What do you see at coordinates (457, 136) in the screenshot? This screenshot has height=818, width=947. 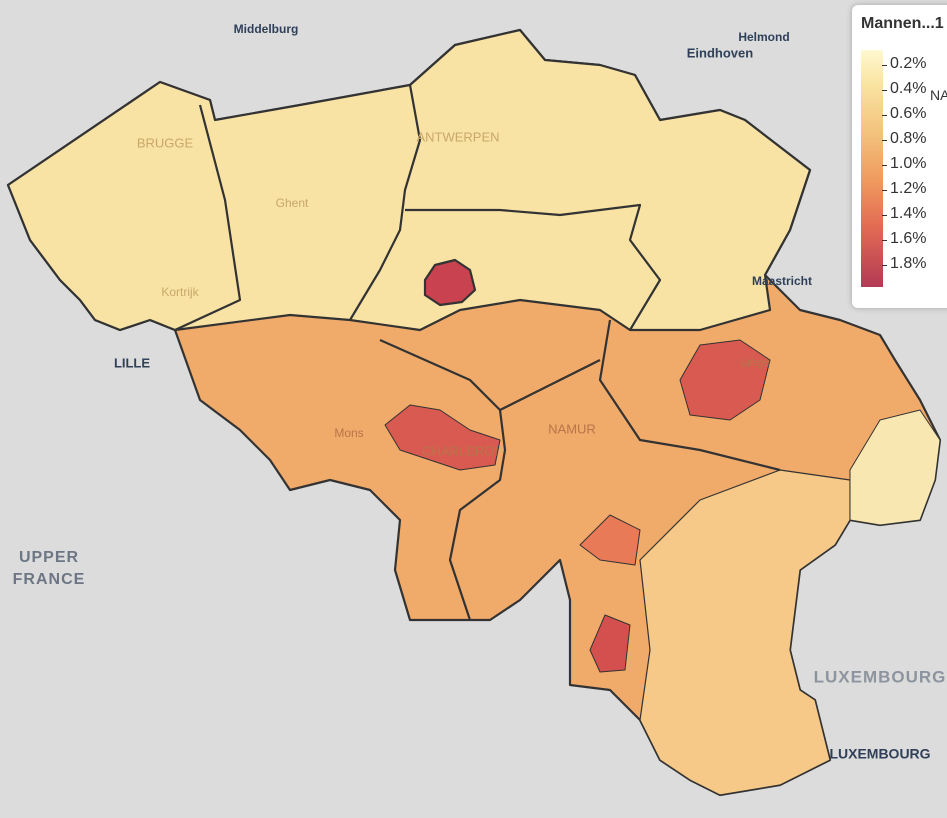 I see `place-label: ANTWERPEN` at bounding box center [457, 136].